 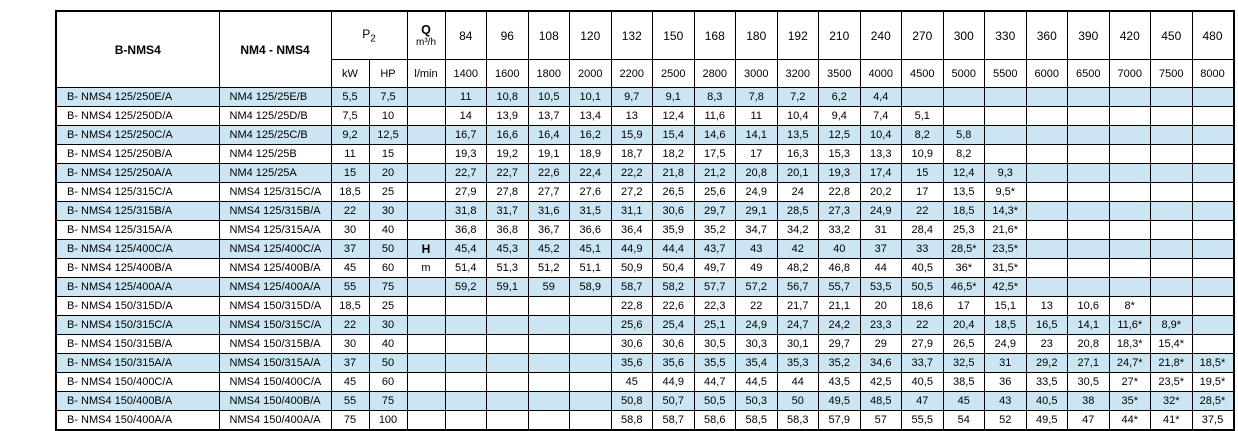 I want to click on value-cell: 20,4, so click(x=963, y=325).